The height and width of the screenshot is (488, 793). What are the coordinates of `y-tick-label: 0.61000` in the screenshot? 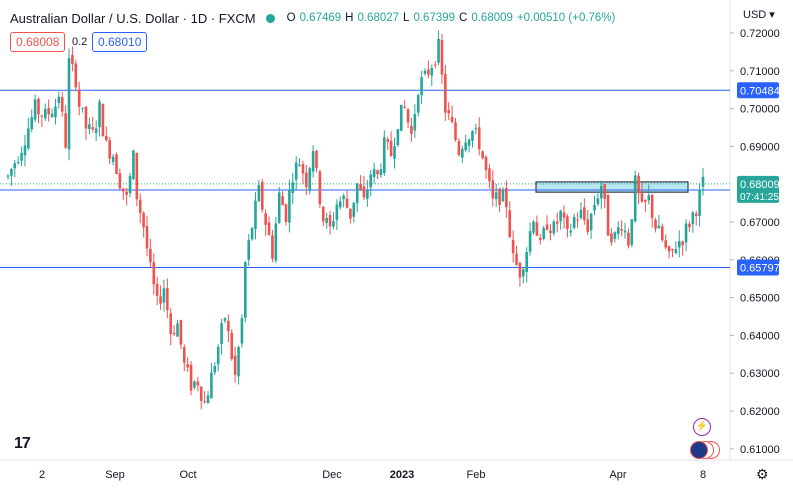 It's located at (760, 450).